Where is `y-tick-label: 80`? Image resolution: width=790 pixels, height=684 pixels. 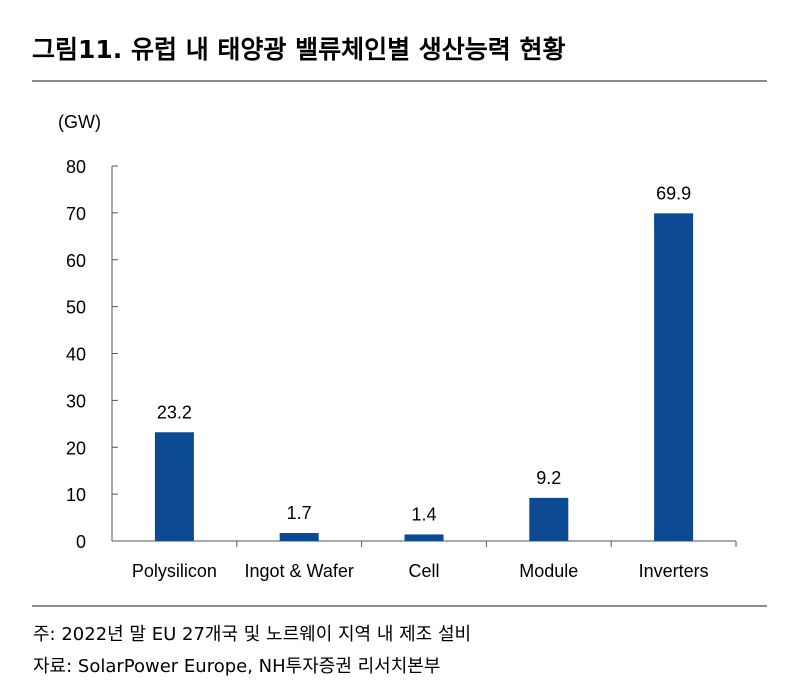
y-tick-label: 80 is located at coordinates (76, 167).